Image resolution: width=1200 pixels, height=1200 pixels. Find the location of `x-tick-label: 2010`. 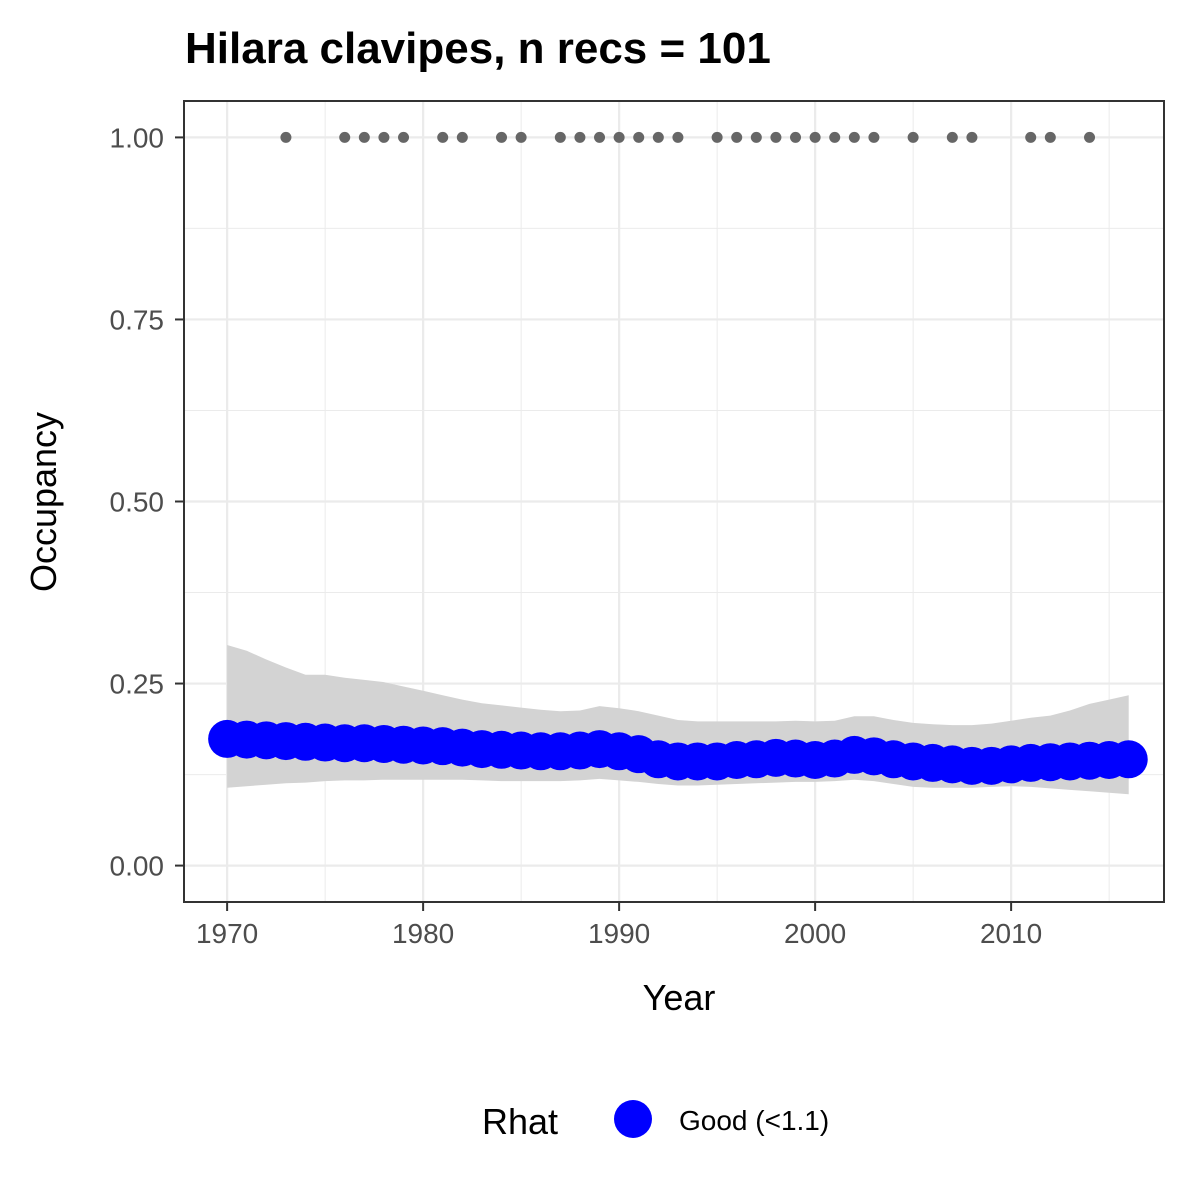

x-tick-label: 2010 is located at coordinates (1011, 933).